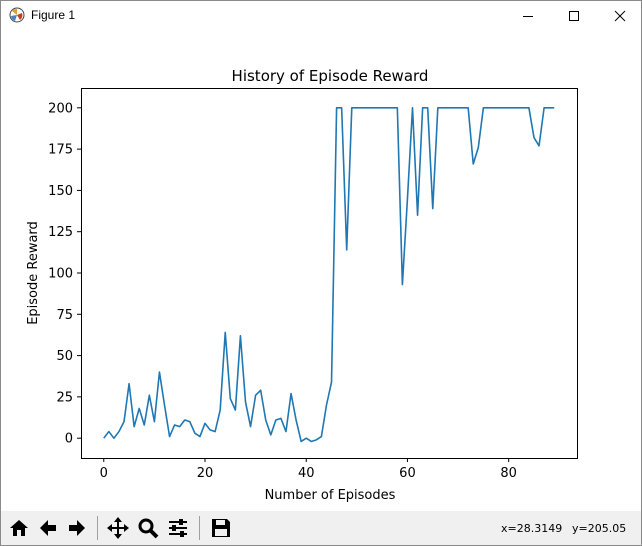 This screenshot has height=546, width=642. I want to click on forward-icon, so click(77, 528).